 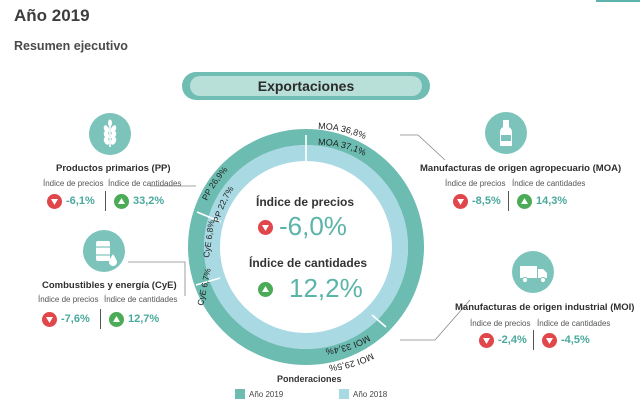 I want to click on wheat-icon, so click(x=110, y=134).